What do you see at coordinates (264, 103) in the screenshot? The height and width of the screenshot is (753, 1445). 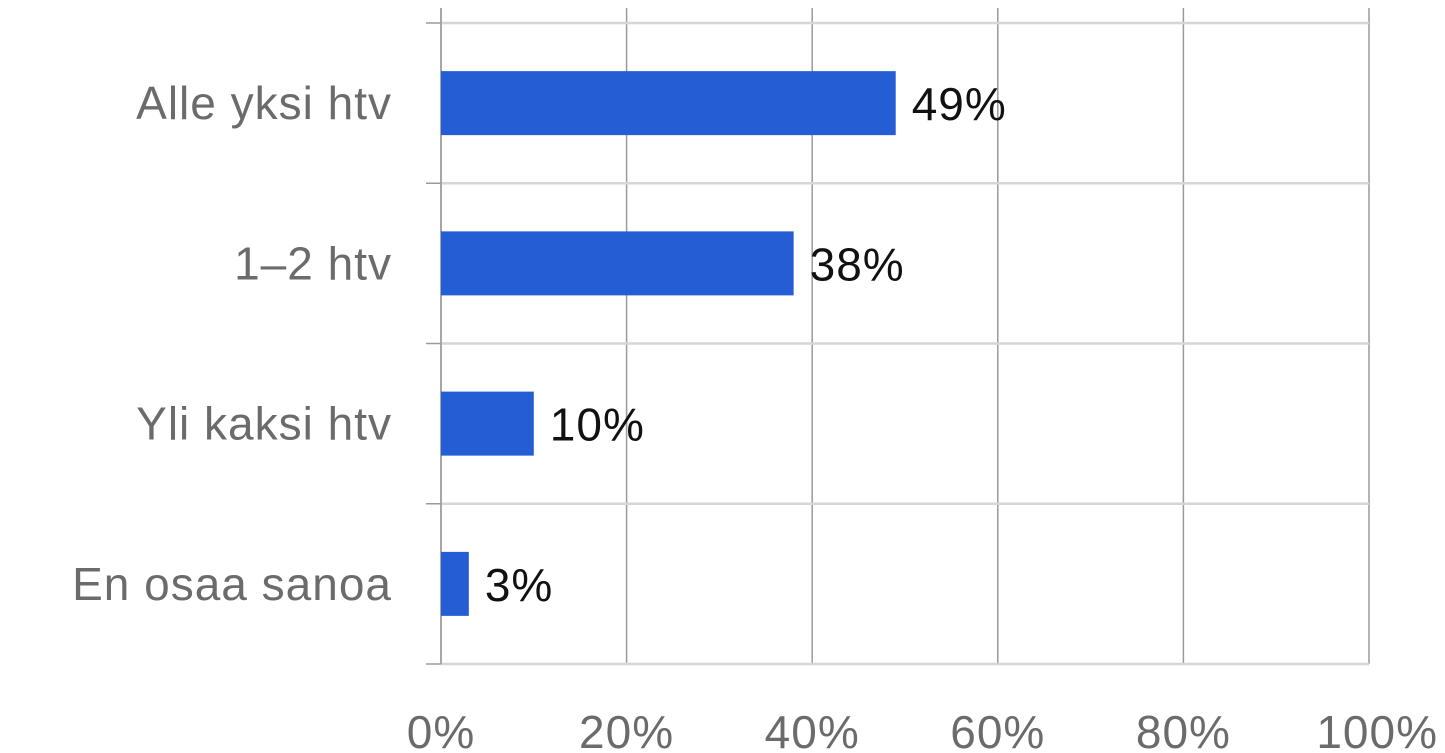 I see `category-label: Alle yksi htv` at bounding box center [264, 103].